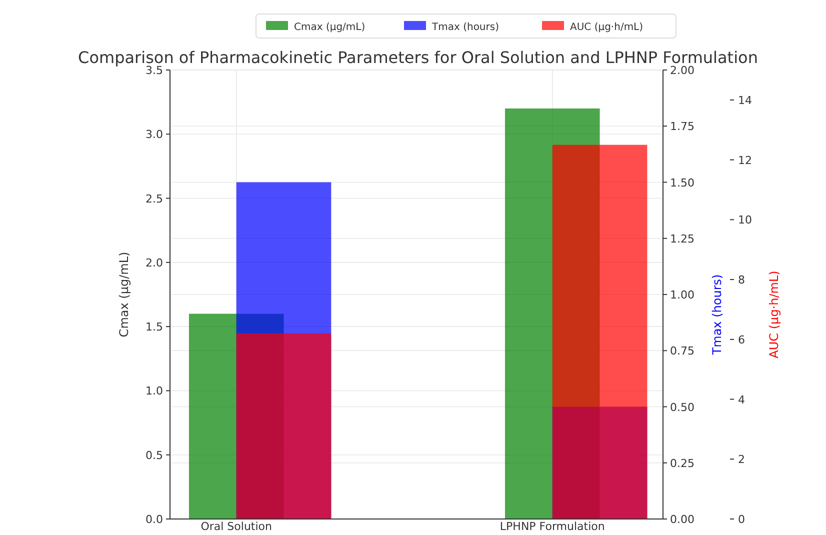 The height and width of the screenshot is (535, 826). Describe the element at coordinates (154, 263) in the screenshot. I see `y-tick-label: 2.0` at that location.